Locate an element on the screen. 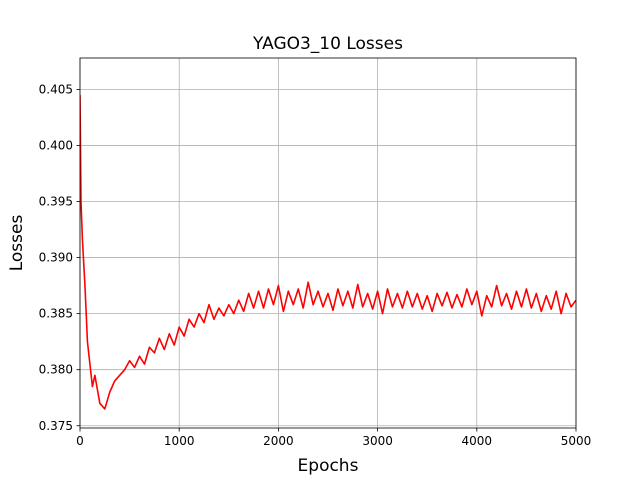 The height and width of the screenshot is (480, 640). y-tick-label: 0.385 is located at coordinates (56, 314).